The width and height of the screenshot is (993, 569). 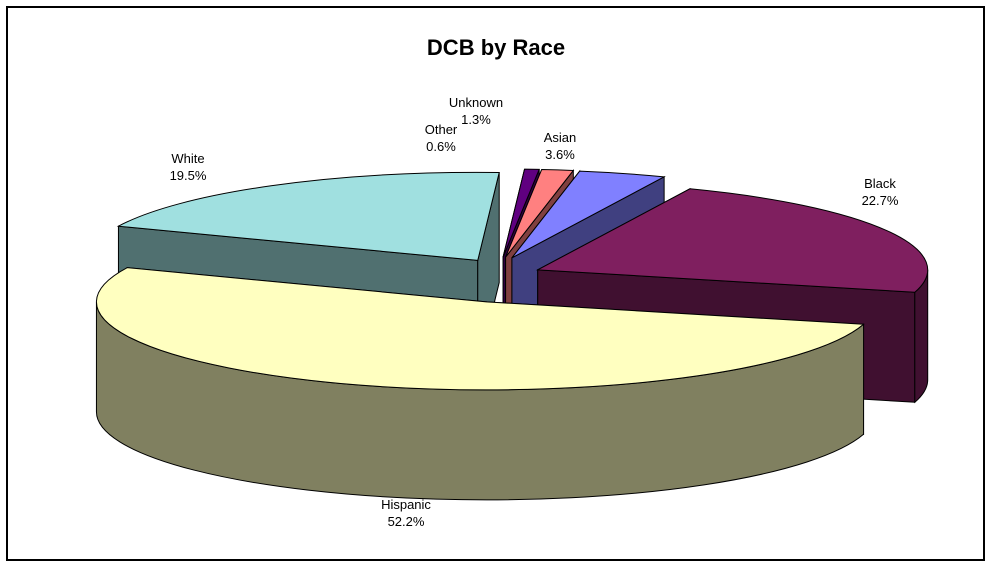 I want to click on label-other: Other 0.6%, so click(x=441, y=138).